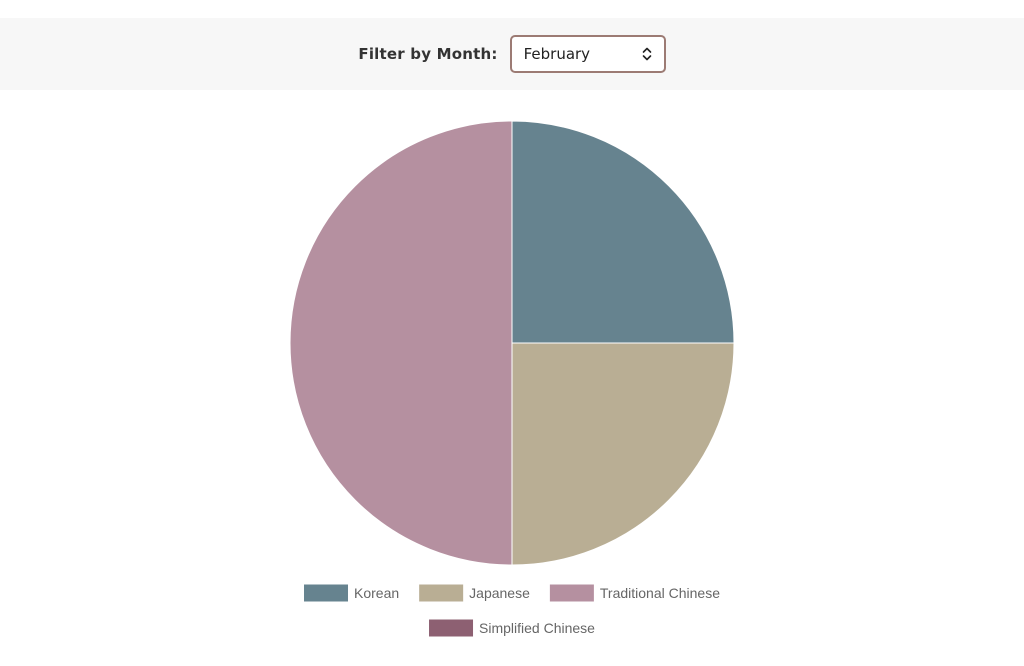 The height and width of the screenshot is (666, 1024). I want to click on legend-item-simplified-chinese: Simplified Chinese, so click(512, 628).